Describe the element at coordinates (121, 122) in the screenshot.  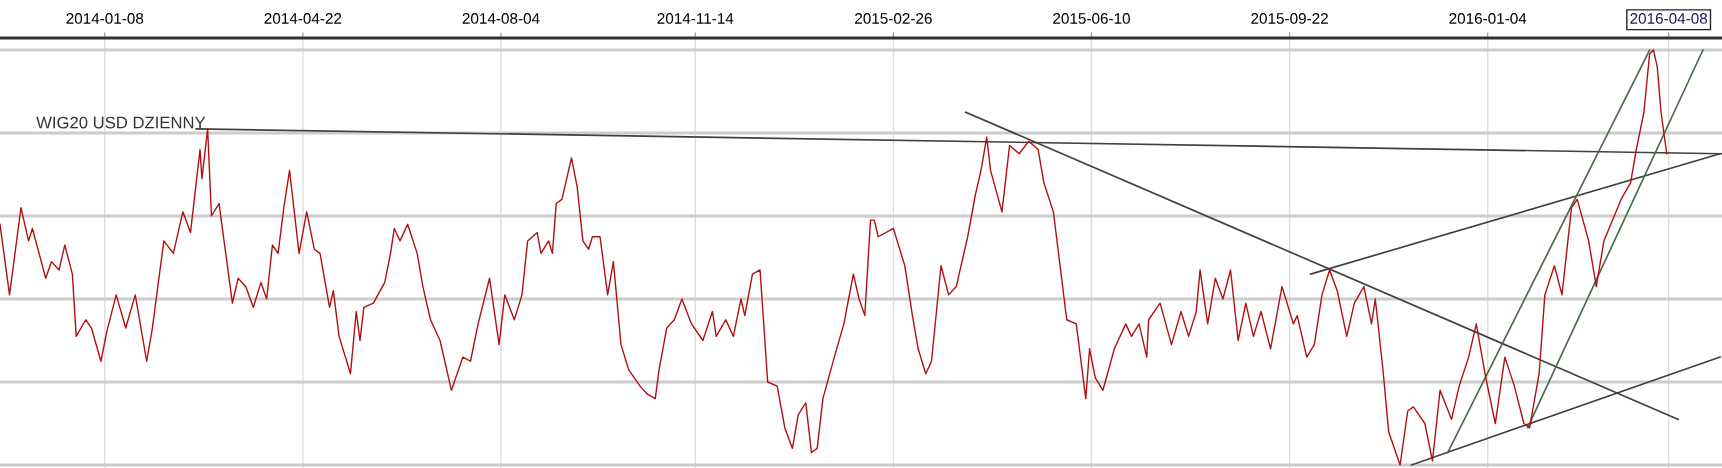
I see `text: WIG20 USD DZIENNY` at that location.